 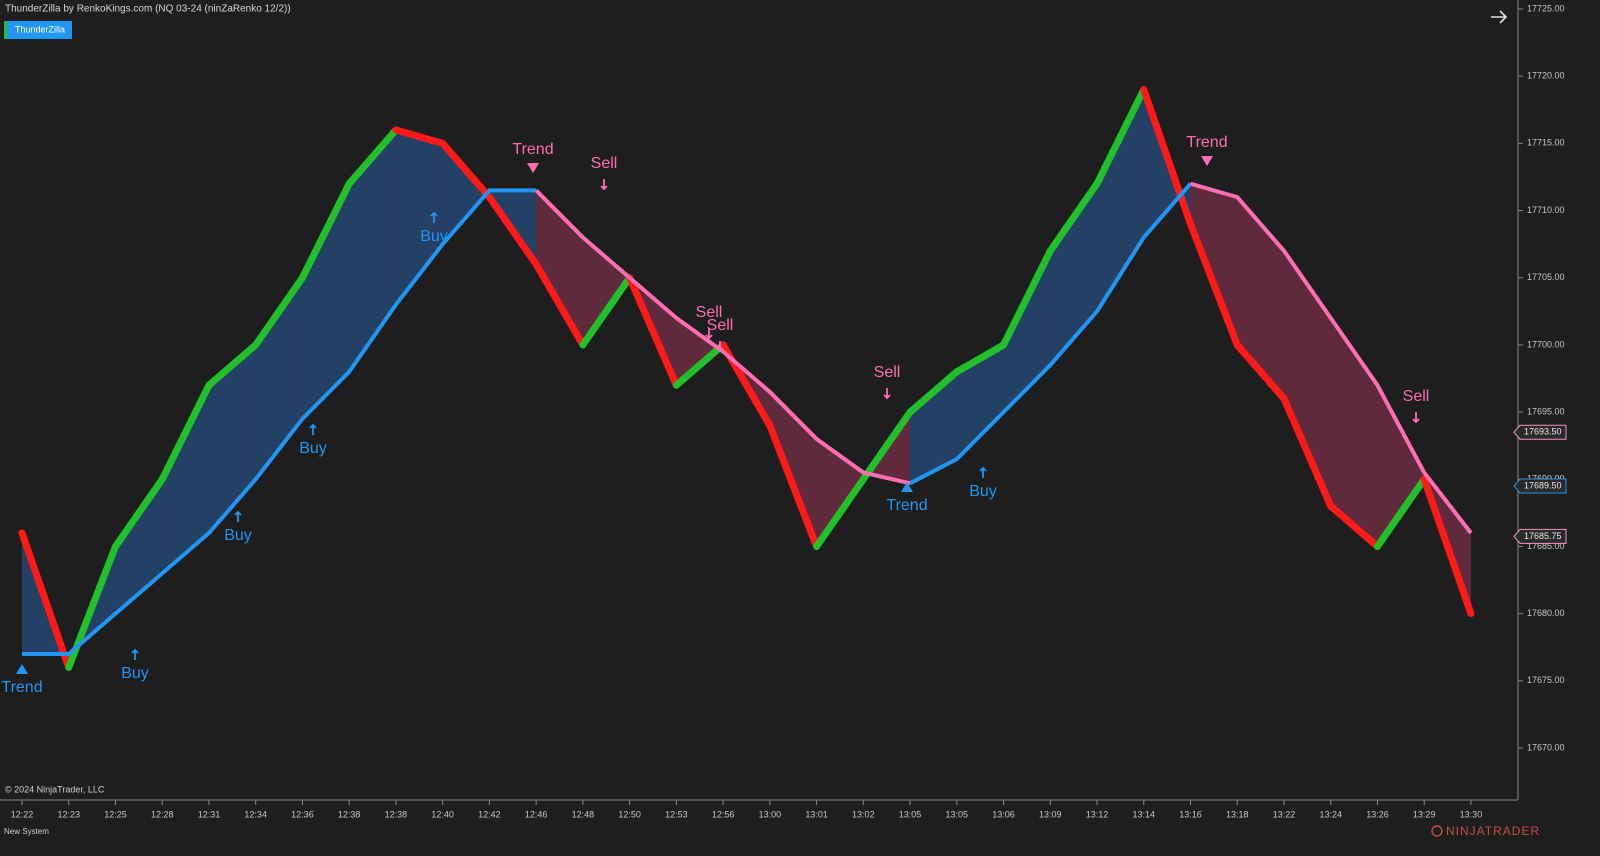 I want to click on x-tick-label: 12:31, so click(x=209, y=814).